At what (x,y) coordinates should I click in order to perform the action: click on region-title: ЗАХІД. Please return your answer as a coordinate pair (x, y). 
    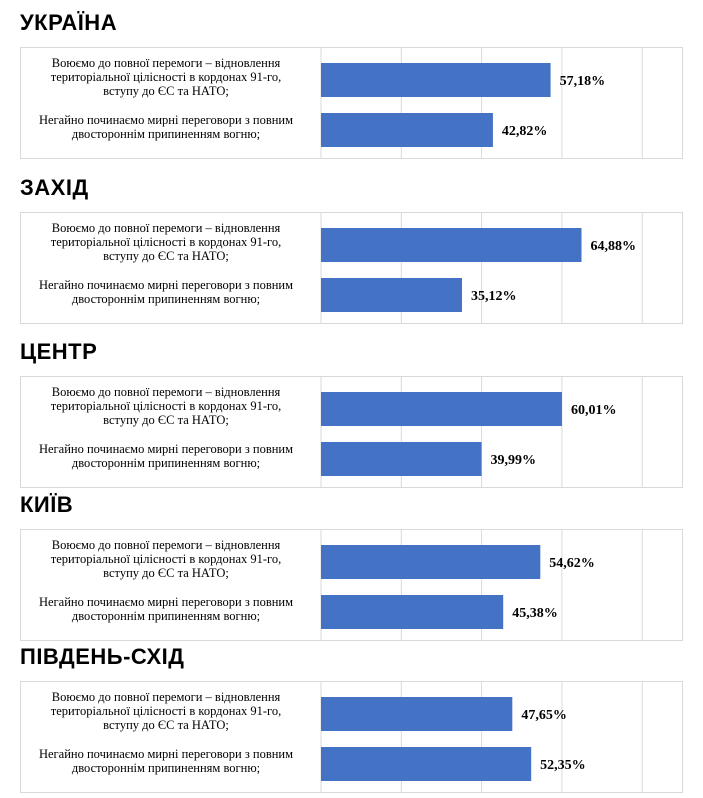
    Looking at the image, I should click on (54, 187).